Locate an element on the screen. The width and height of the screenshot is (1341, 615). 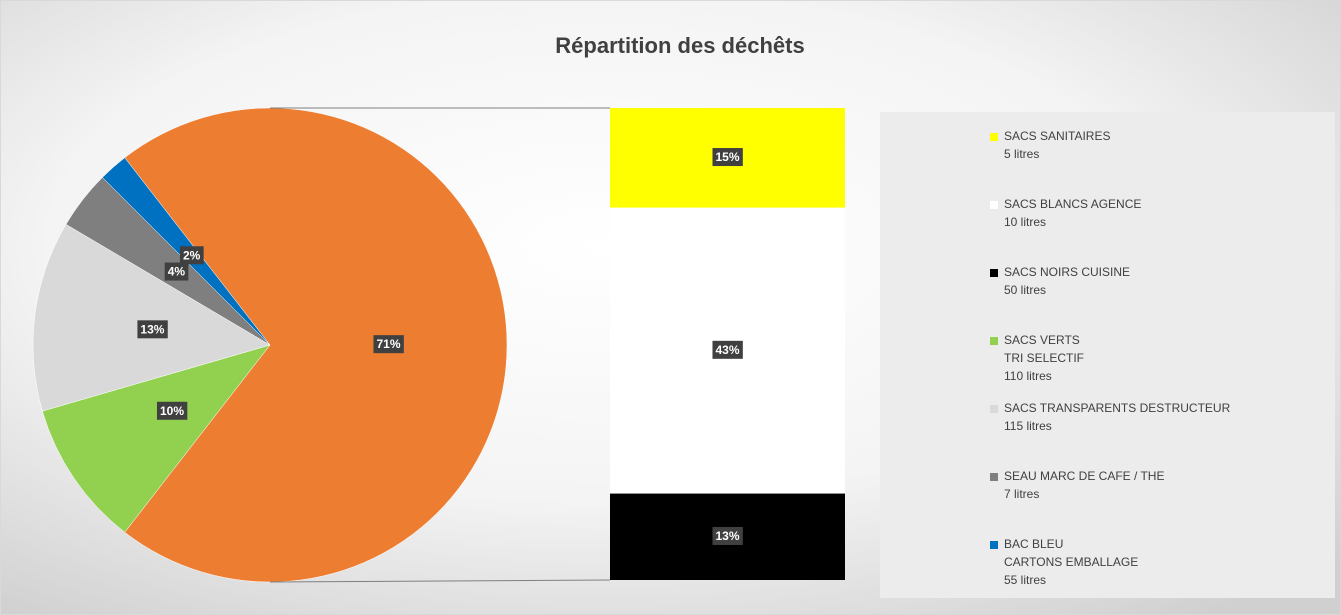
data-label: 43% is located at coordinates (727, 350).